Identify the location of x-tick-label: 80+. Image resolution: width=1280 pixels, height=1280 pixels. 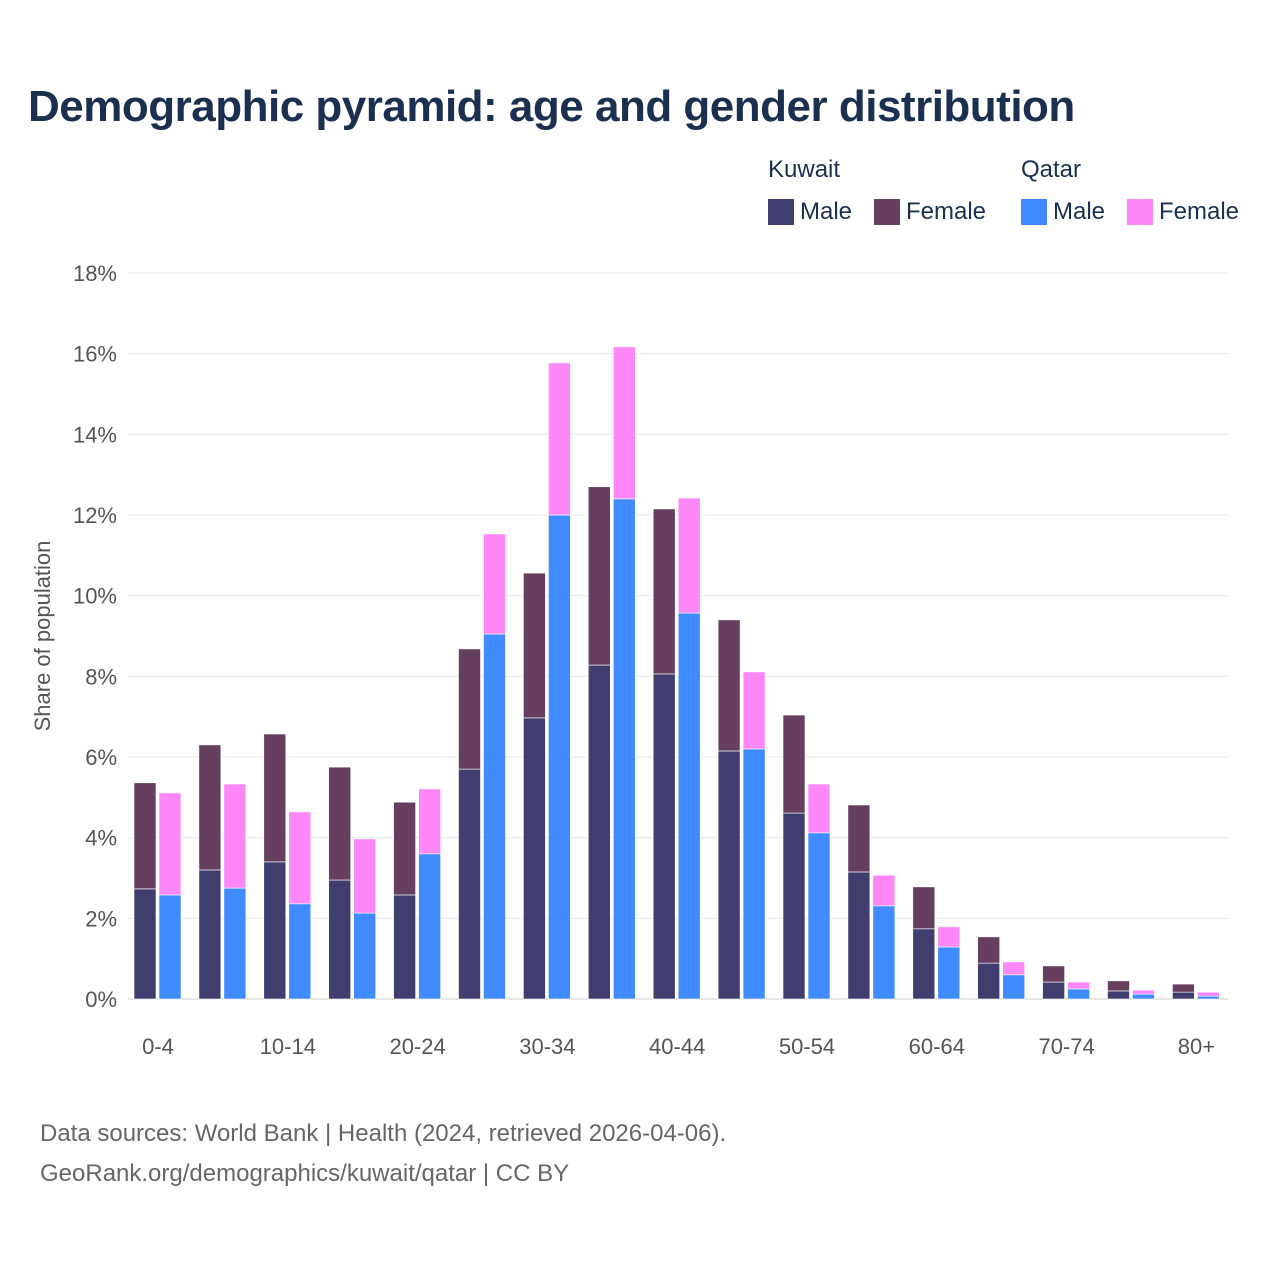
(1196, 1046).